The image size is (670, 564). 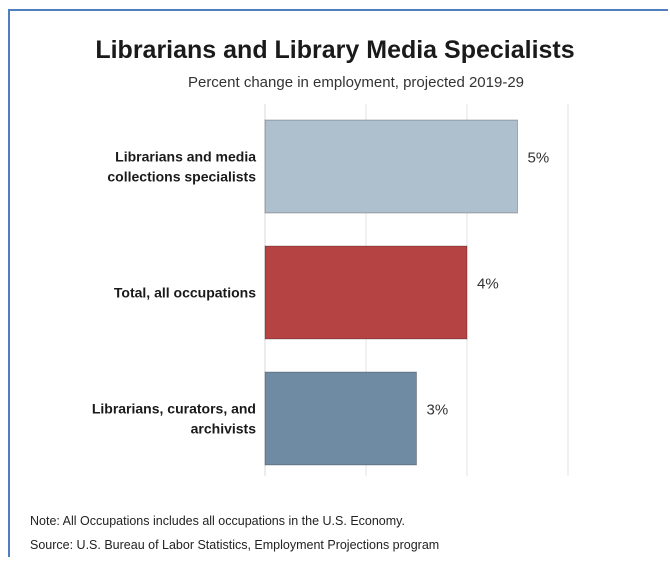 What do you see at coordinates (438, 410) in the screenshot?
I see `data-label: 3%` at bounding box center [438, 410].